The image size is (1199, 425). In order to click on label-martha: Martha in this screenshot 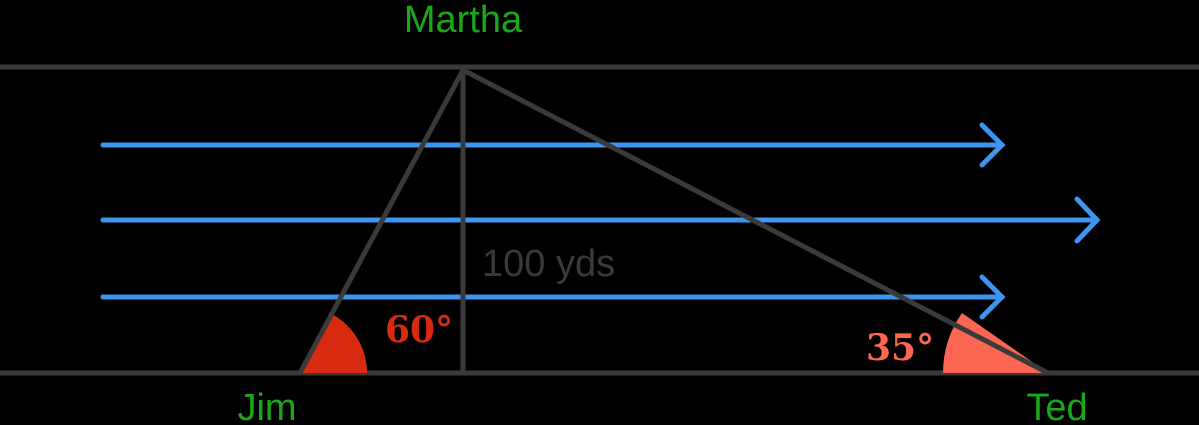, I will do `click(463, 20)`.